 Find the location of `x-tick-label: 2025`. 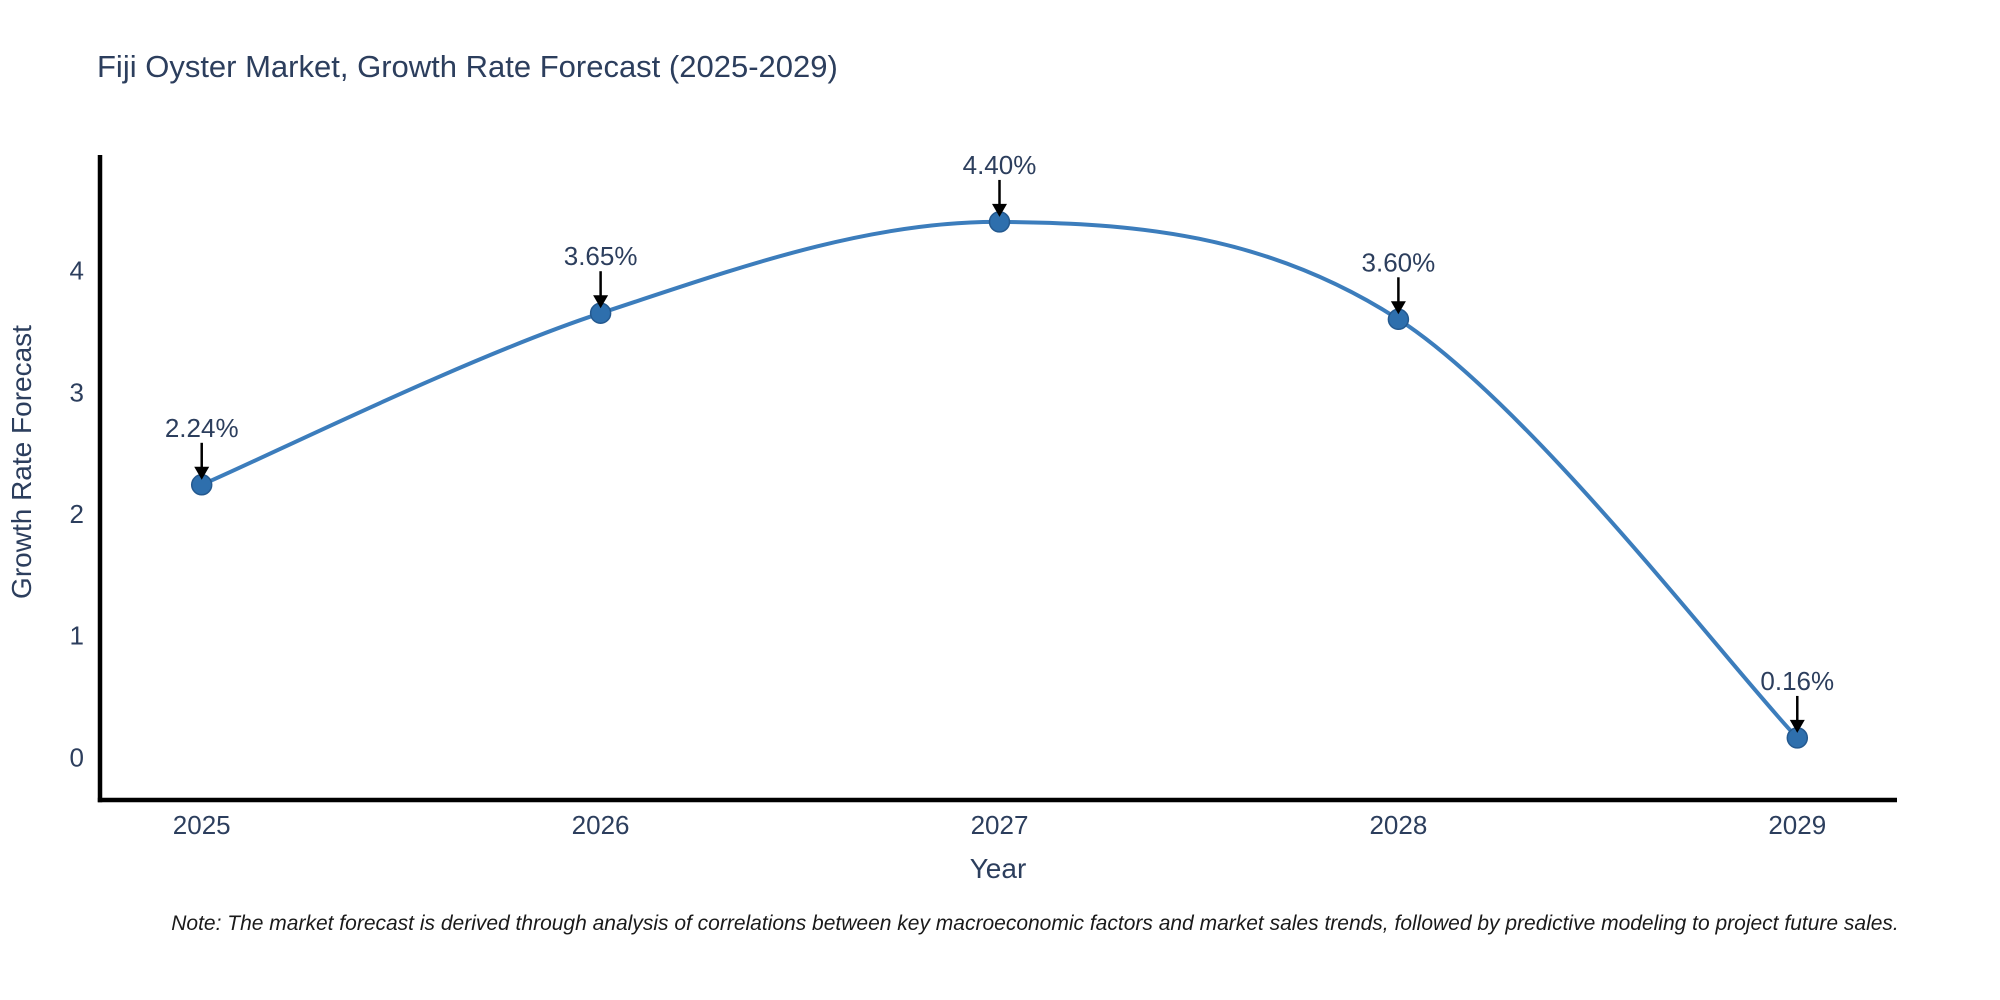

x-tick-label: 2025 is located at coordinates (202, 825).